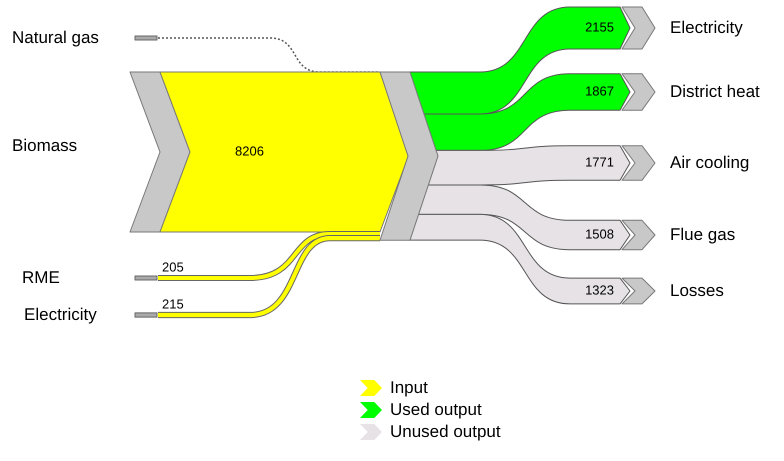  Describe the element at coordinates (173, 267) in the screenshot. I see `data-label: 205` at that location.